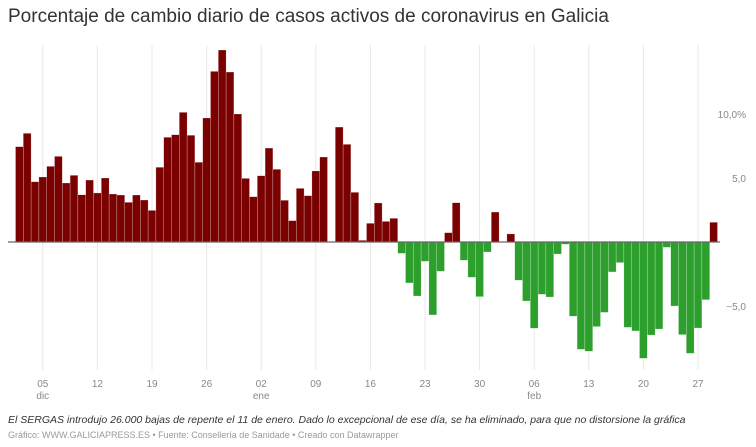 This screenshot has width=756, height=447. I want to click on x-tick-label: 20, so click(644, 384).